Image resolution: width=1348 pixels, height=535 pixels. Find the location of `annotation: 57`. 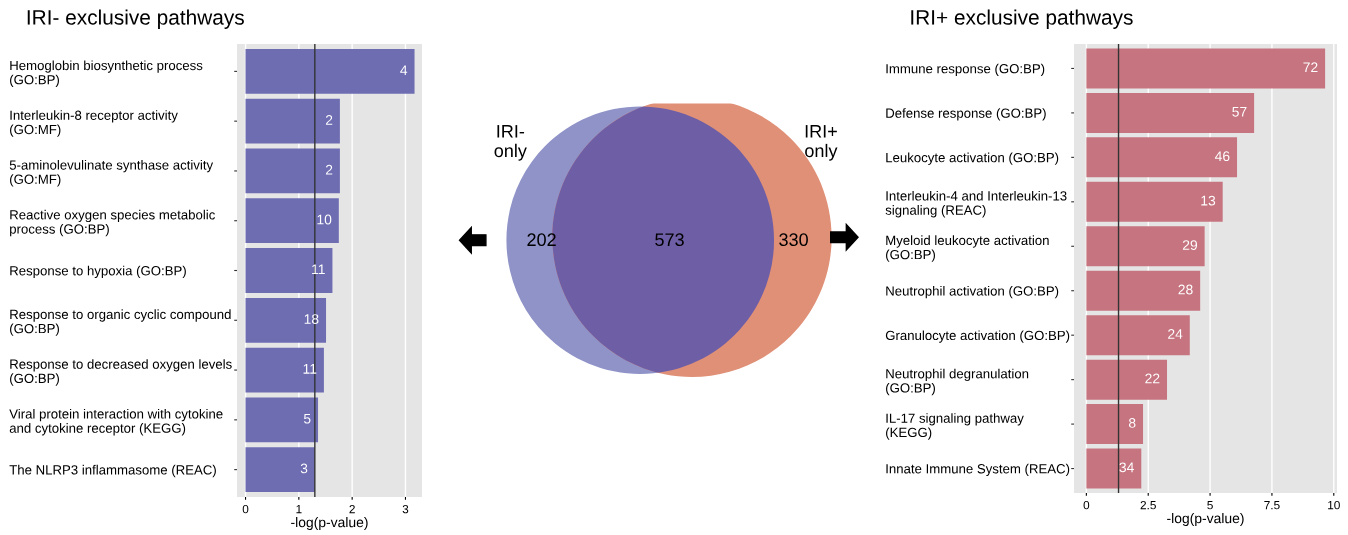

annotation: 57 is located at coordinates (1239, 111).